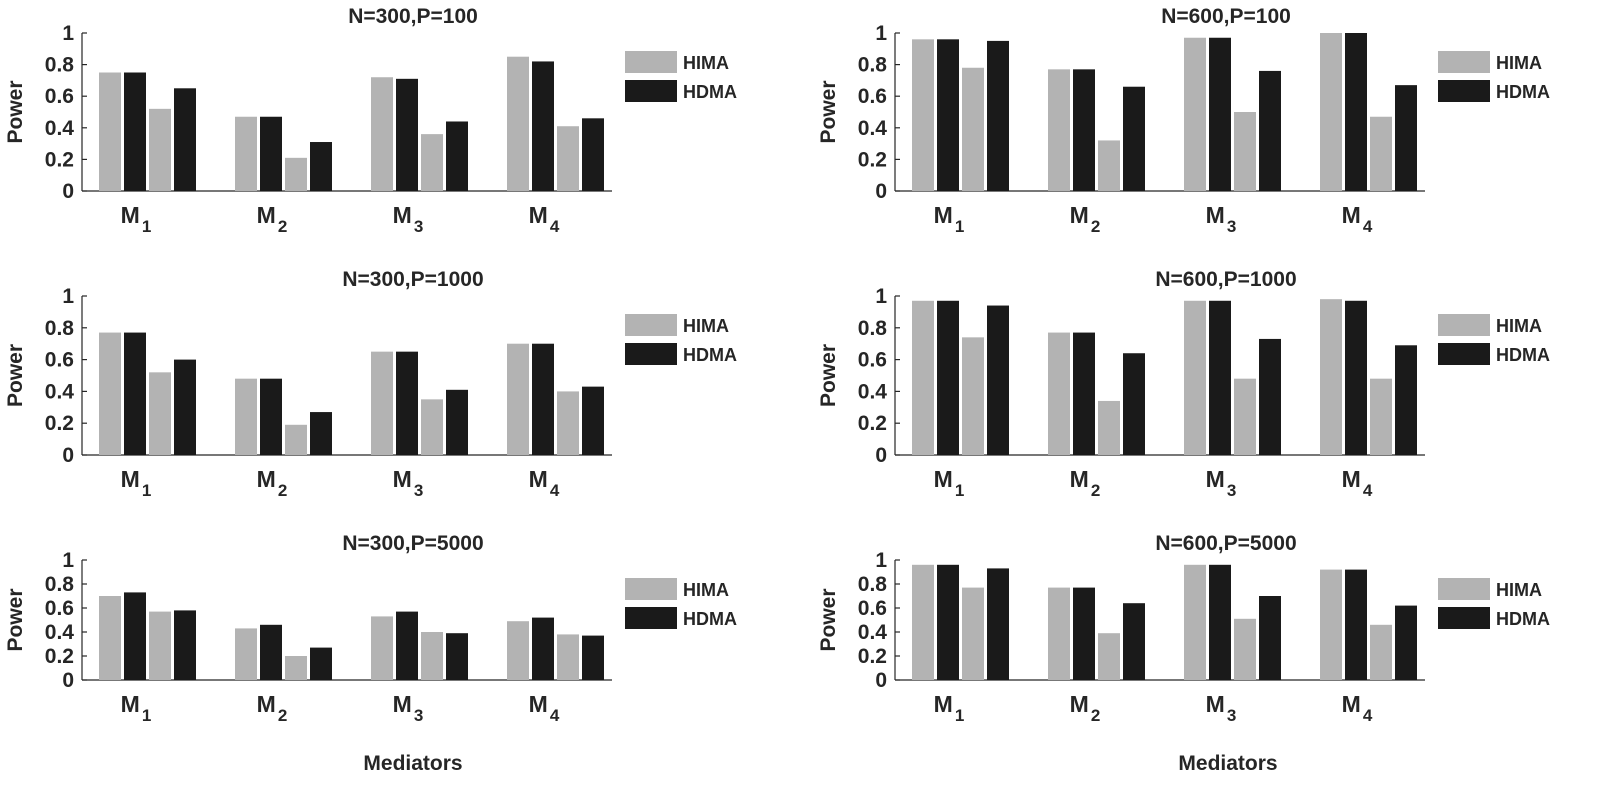 The width and height of the screenshot is (1612, 789). What do you see at coordinates (1227, 763) in the screenshot?
I see `x-axis-label-right: Mediators` at bounding box center [1227, 763].